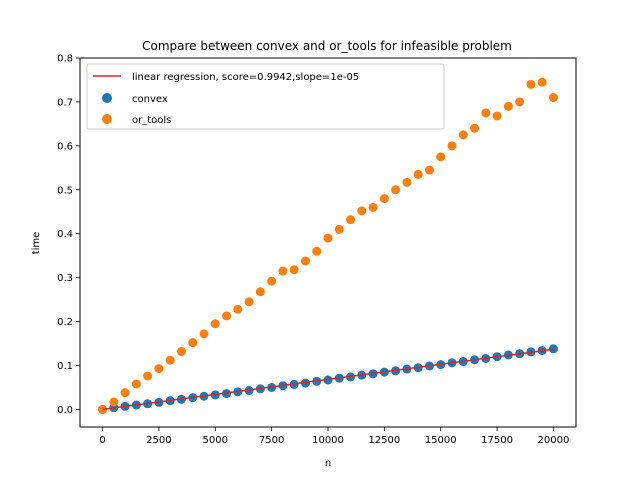 This screenshot has width=640, height=480. Describe the element at coordinates (65, 102) in the screenshot. I see `y-tick-label: 0.7` at that location.